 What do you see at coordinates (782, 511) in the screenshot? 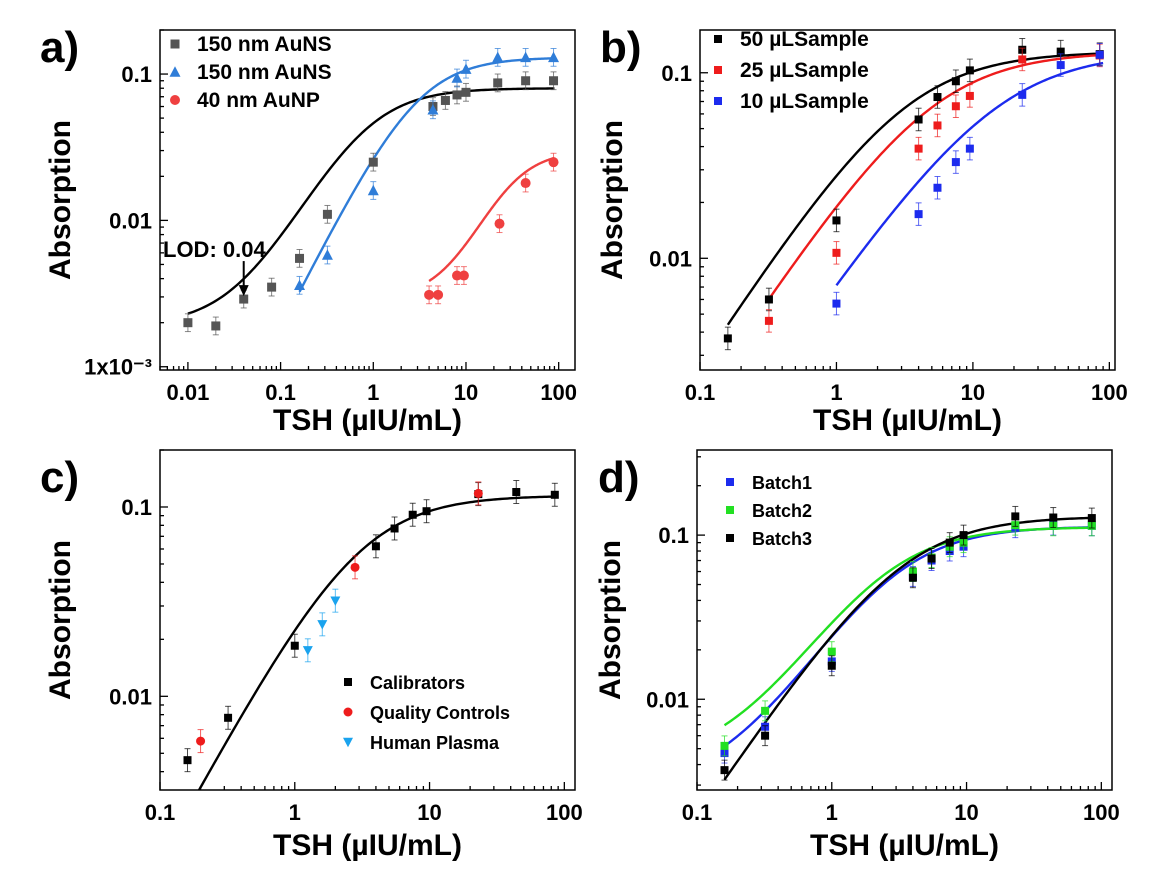
I see `legend-entry: Batch2` at bounding box center [782, 511].